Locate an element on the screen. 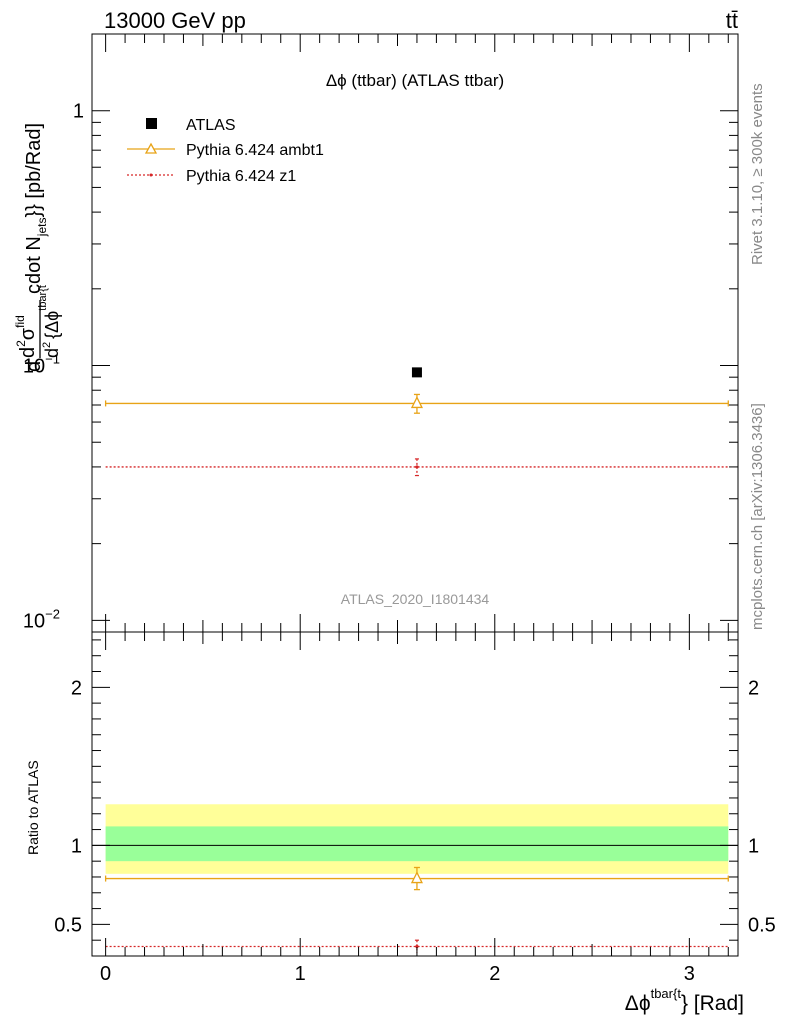  rivet-side-text: Rivet 3.1.10, ≥ 300k events is located at coordinates (757, 174).